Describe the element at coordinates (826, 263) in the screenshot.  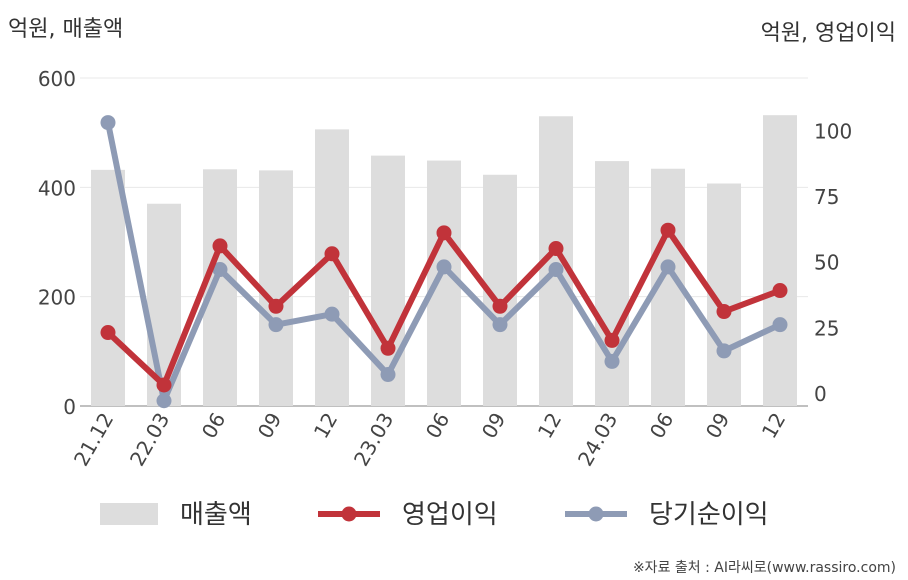
I see `right-tick-label: 50` at that location.